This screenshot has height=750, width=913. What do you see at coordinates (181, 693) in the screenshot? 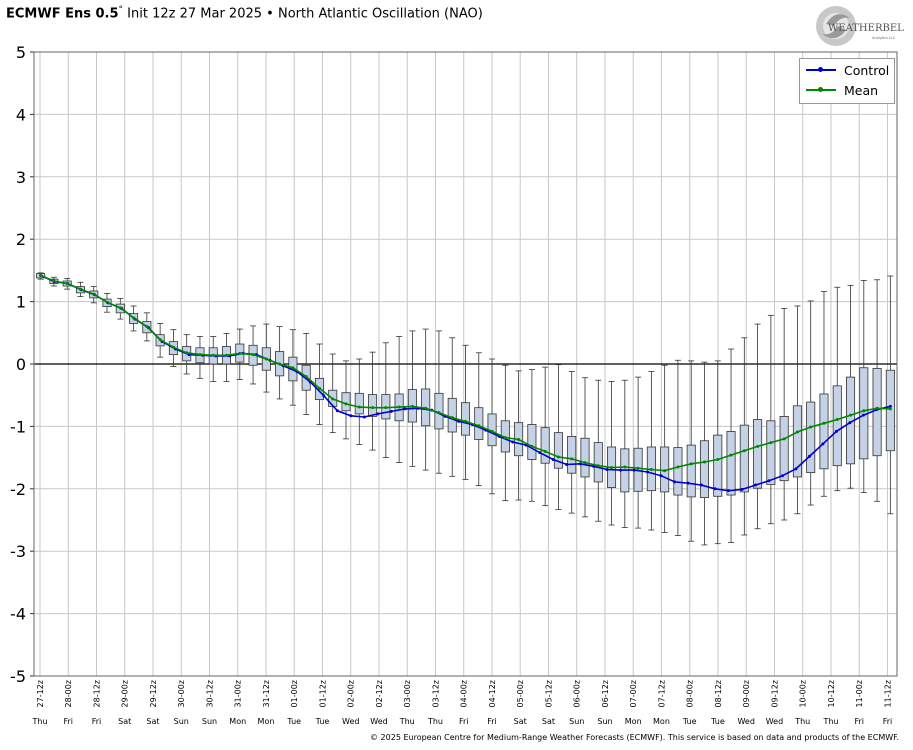
I see `x-tick-label: 30-00z` at bounding box center [181, 693].